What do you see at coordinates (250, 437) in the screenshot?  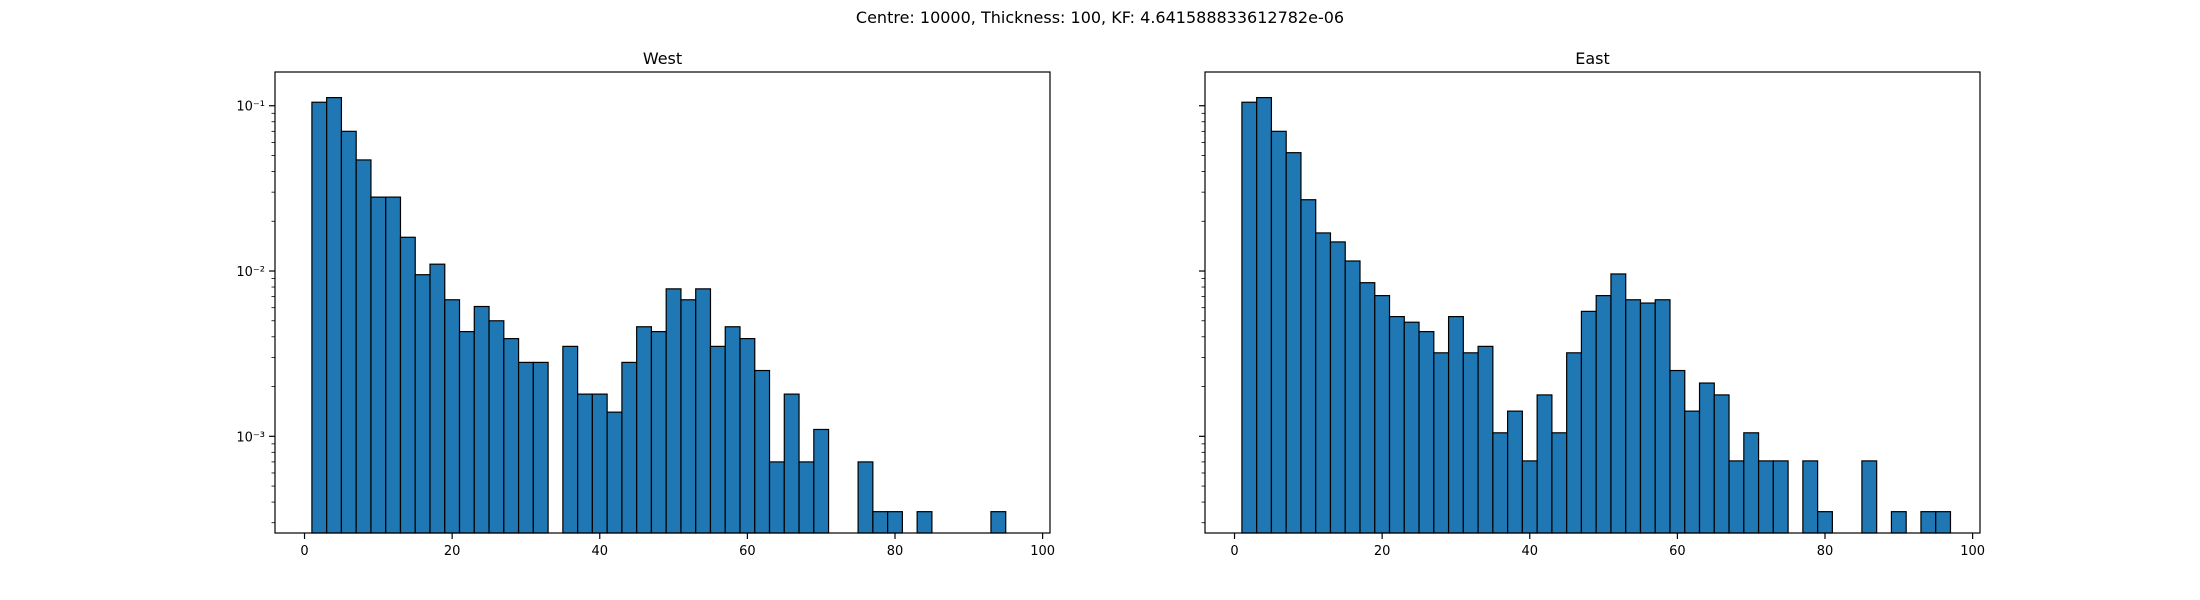 I see `y-tick-label: 10⁻³` at bounding box center [250, 437].